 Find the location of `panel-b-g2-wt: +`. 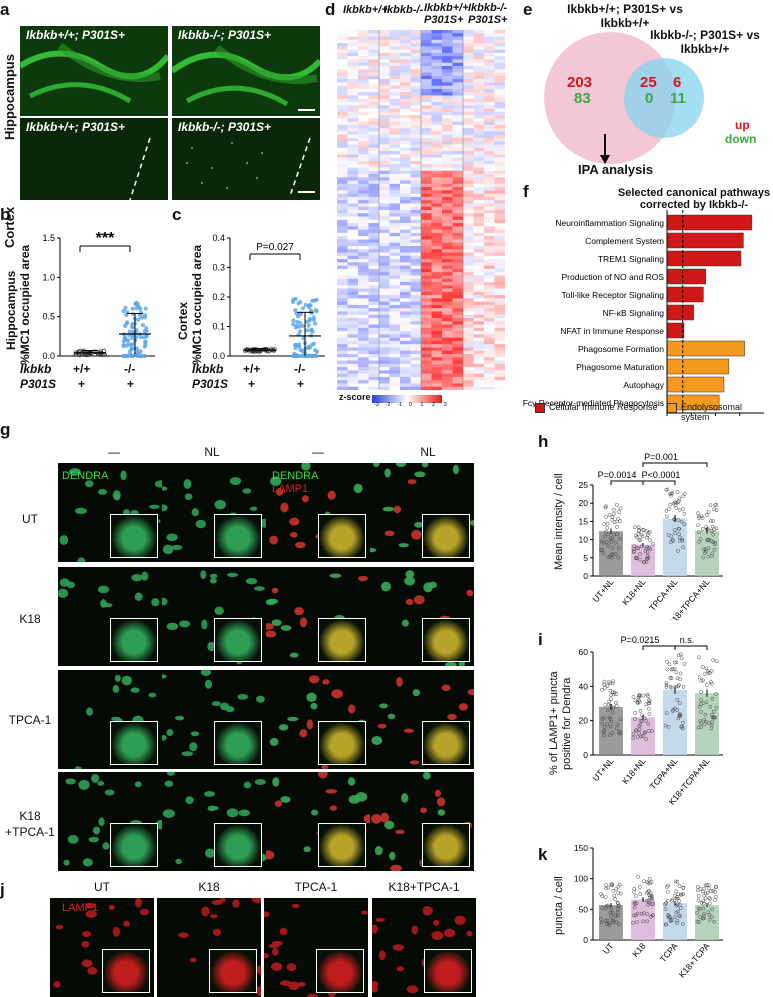

panel-b-g2-wt: + is located at coordinates (82, 384).